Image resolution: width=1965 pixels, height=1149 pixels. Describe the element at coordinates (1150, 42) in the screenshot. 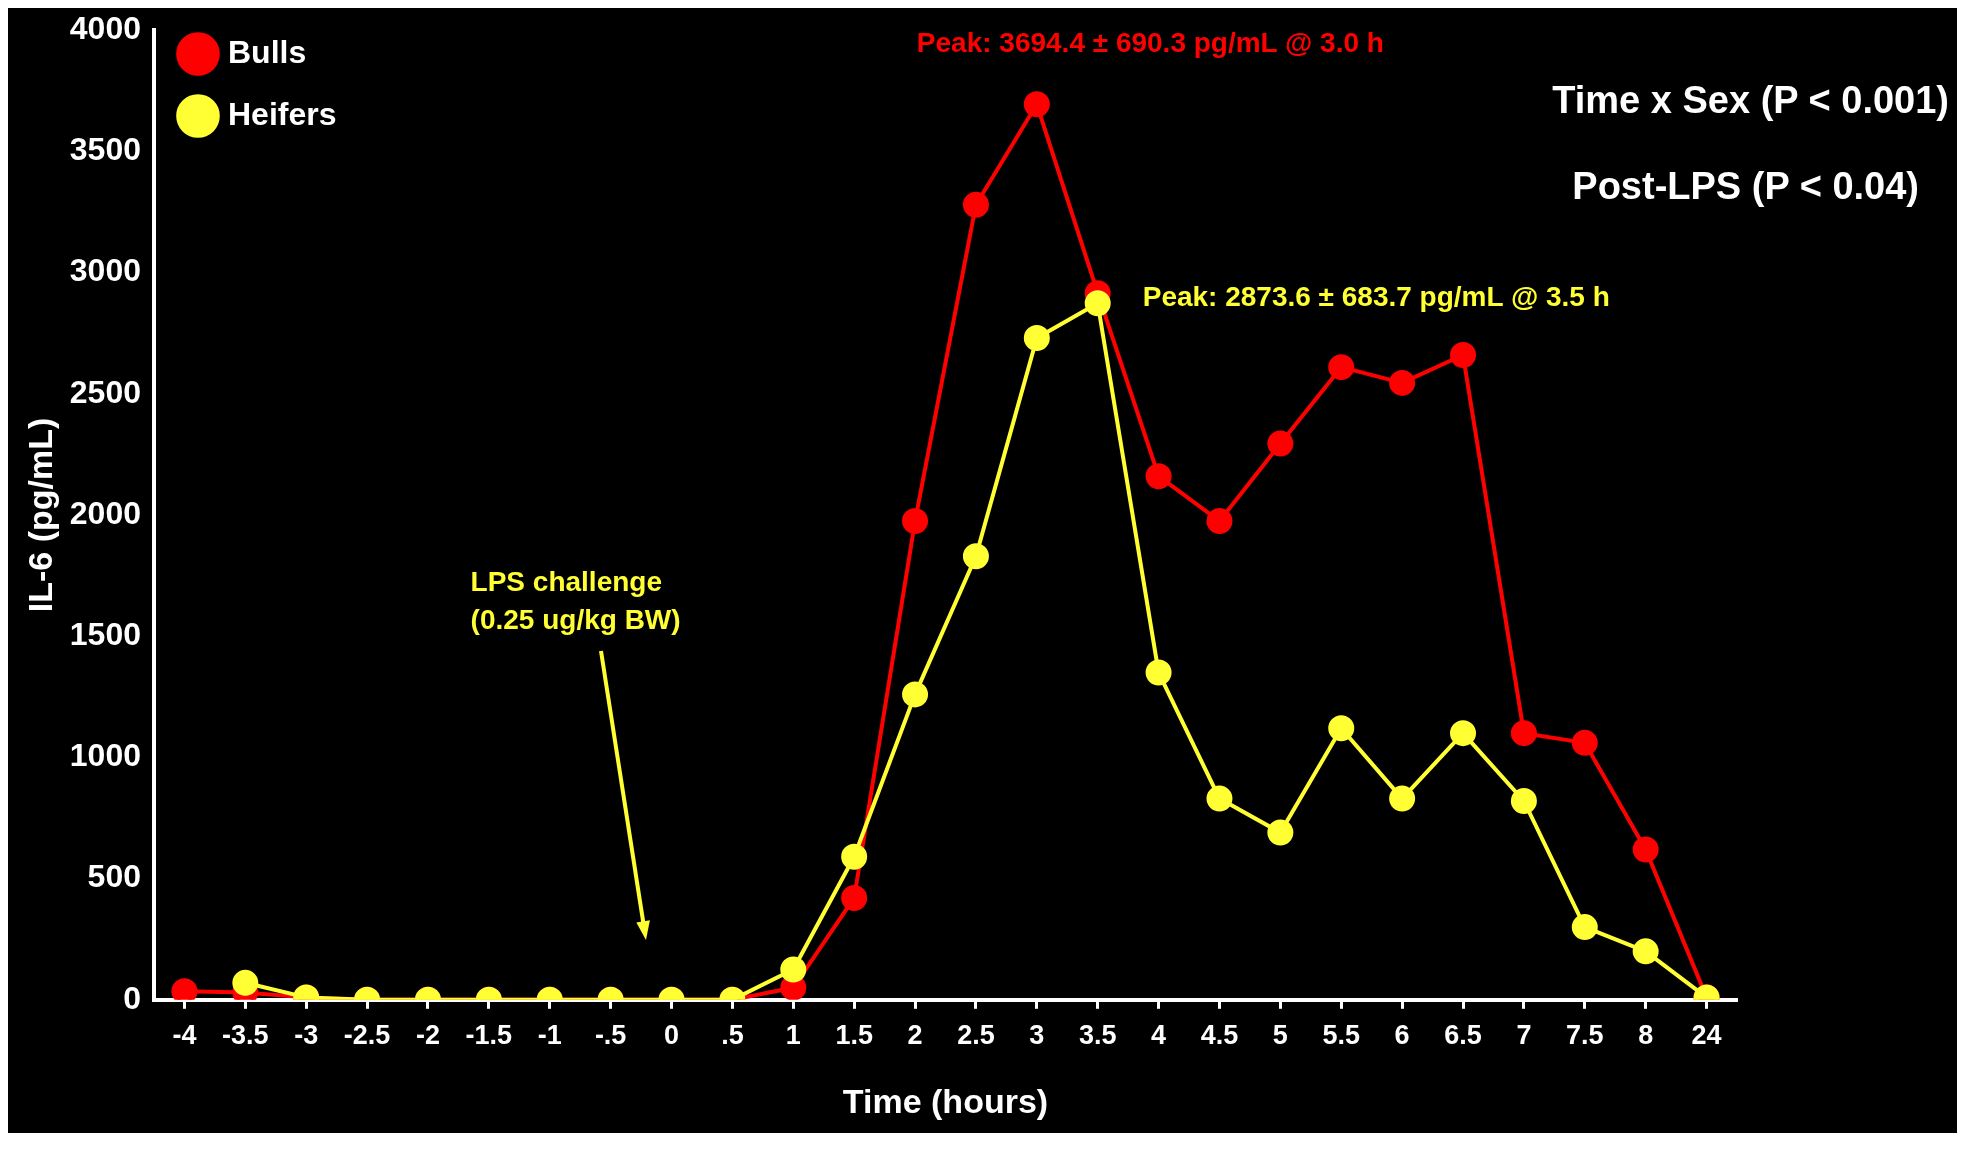

I see `annotation: Peak: 3694.4 ± 690.3 pg/mL @ 3.0 h` at that location.